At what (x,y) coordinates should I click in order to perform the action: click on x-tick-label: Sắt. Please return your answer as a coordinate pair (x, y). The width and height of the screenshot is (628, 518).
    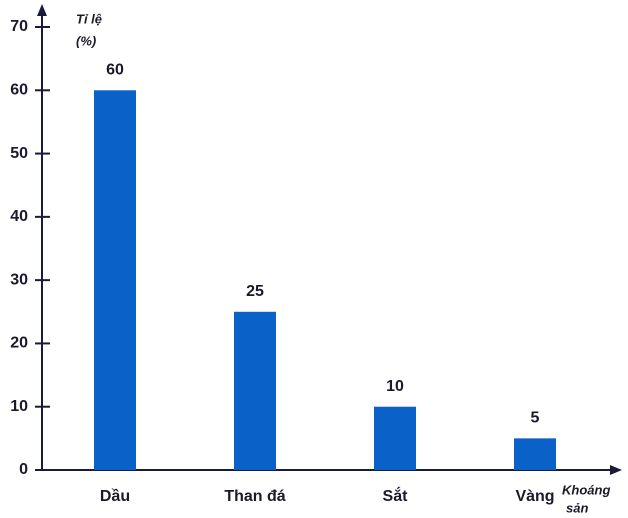
    Looking at the image, I should click on (396, 495).